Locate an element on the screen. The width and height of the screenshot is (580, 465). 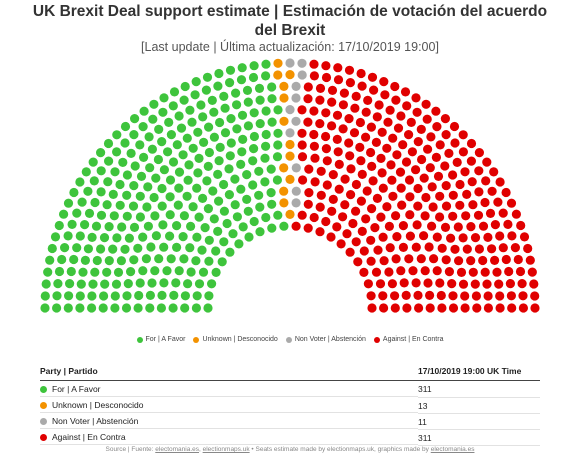
legend-item-non-voter: Non Voter | Abstención is located at coordinates (325, 339).